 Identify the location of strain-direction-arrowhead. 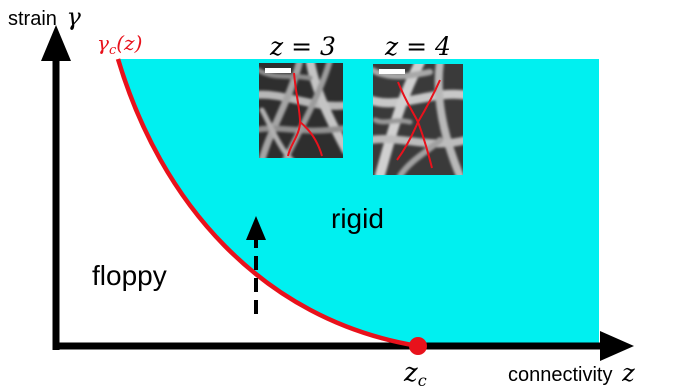
(256, 228).